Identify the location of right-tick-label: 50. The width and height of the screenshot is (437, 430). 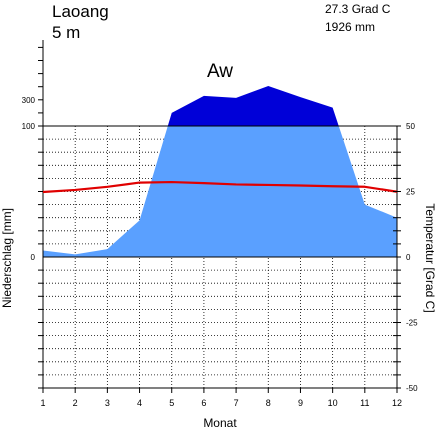
(410, 126).